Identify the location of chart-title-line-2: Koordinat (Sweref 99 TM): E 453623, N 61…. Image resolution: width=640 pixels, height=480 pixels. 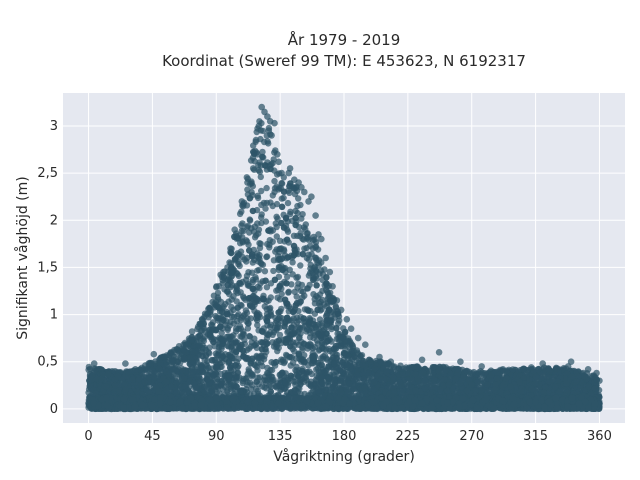
(344, 61).